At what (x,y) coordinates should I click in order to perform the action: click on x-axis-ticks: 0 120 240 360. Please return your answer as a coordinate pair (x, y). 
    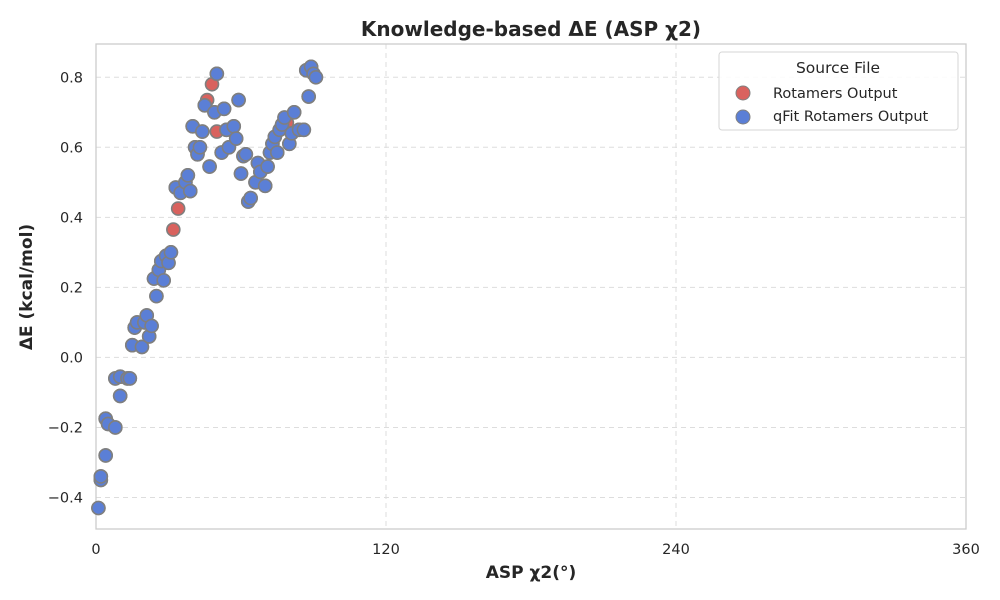
    Looking at the image, I should click on (535, 550).